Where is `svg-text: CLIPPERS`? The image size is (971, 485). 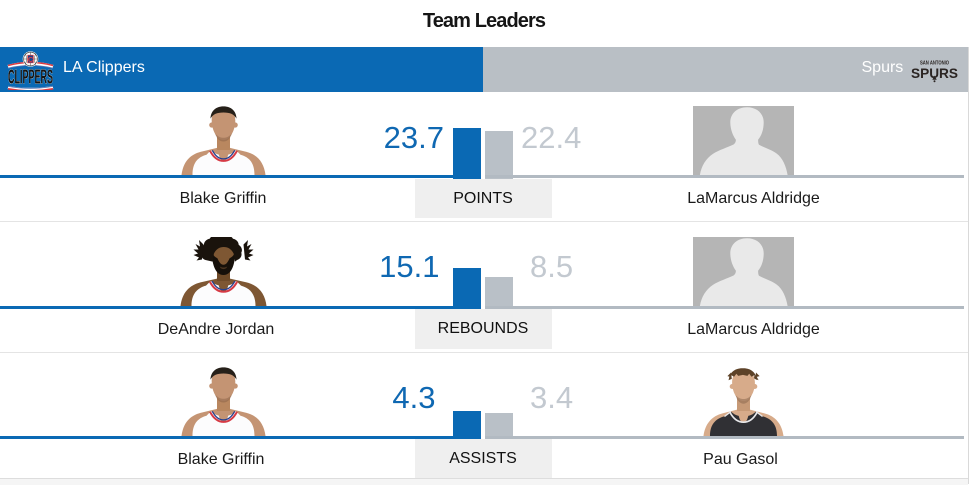 svg-text: CLIPPERS is located at coordinates (30, 78).